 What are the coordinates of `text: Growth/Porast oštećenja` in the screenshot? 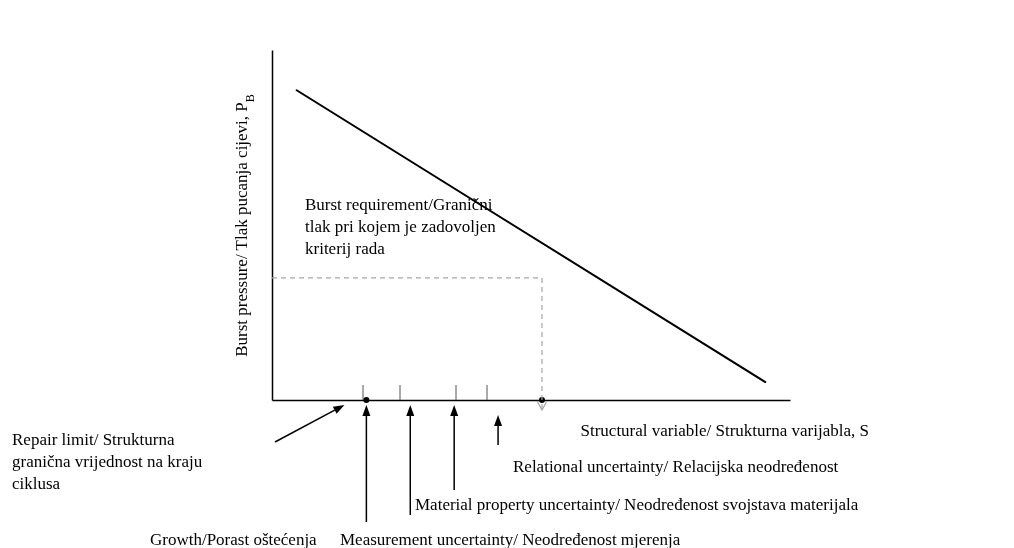 It's located at (234, 539).